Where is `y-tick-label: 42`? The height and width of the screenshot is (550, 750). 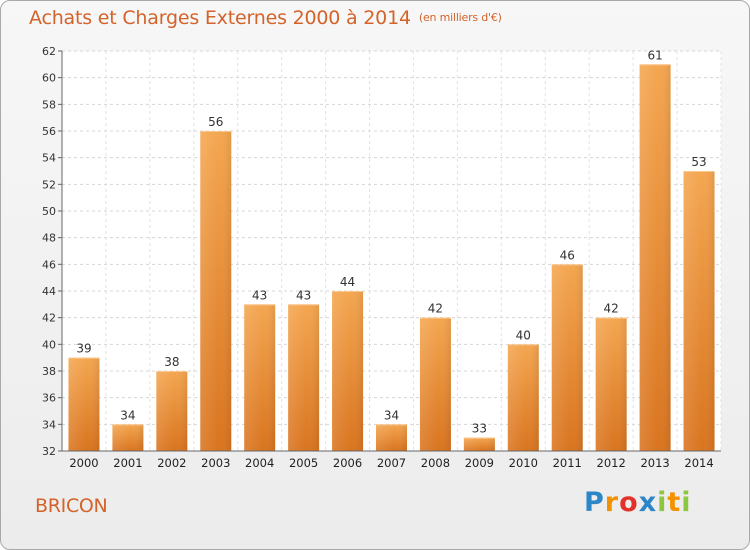 y-tick-label: 42 is located at coordinates (49, 318).